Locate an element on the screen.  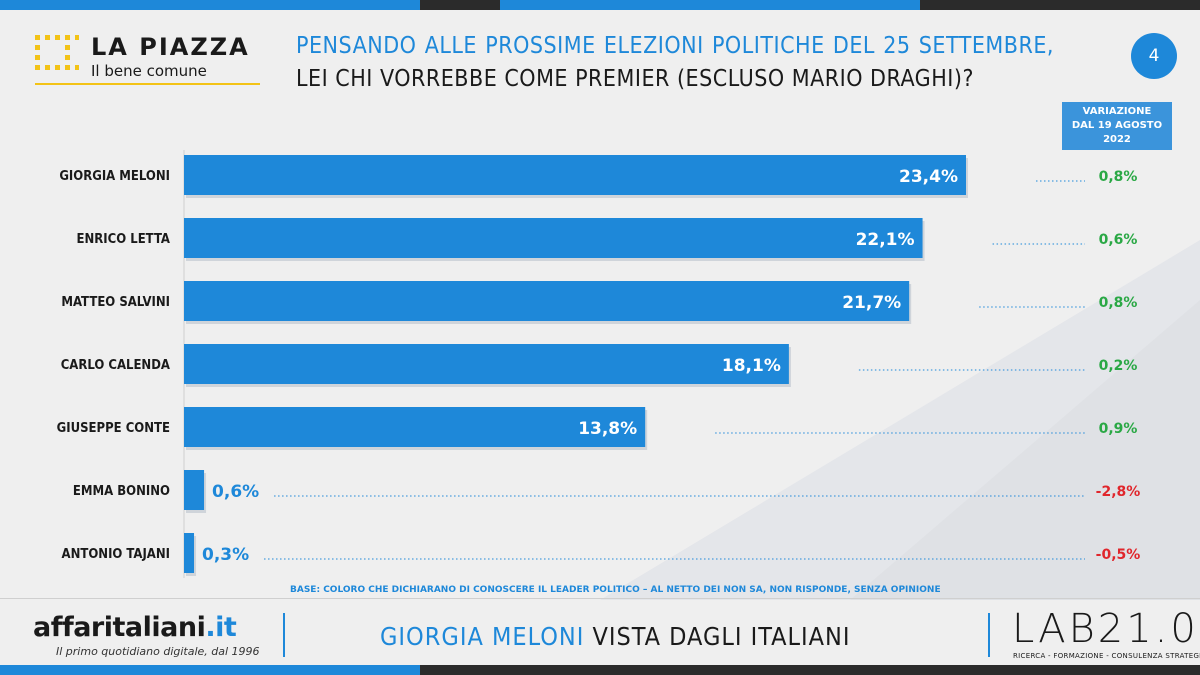
footer-separator-right is located at coordinates (989, 635).